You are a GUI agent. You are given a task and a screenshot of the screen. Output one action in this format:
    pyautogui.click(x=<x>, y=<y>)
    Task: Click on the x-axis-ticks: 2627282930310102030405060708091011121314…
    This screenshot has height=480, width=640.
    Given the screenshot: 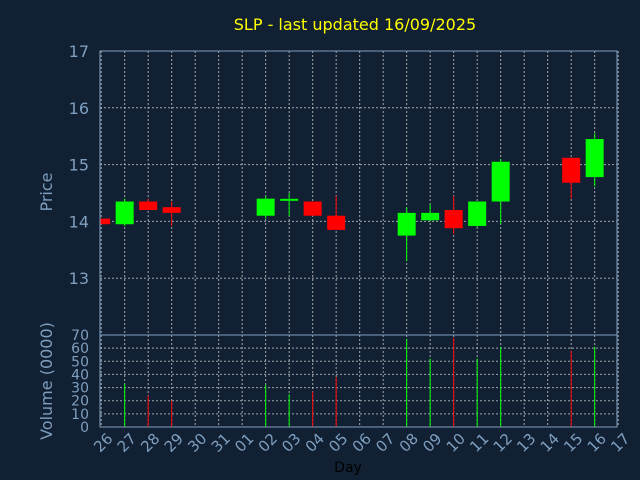 What is the action you would take?
    pyautogui.click(x=361, y=443)
    